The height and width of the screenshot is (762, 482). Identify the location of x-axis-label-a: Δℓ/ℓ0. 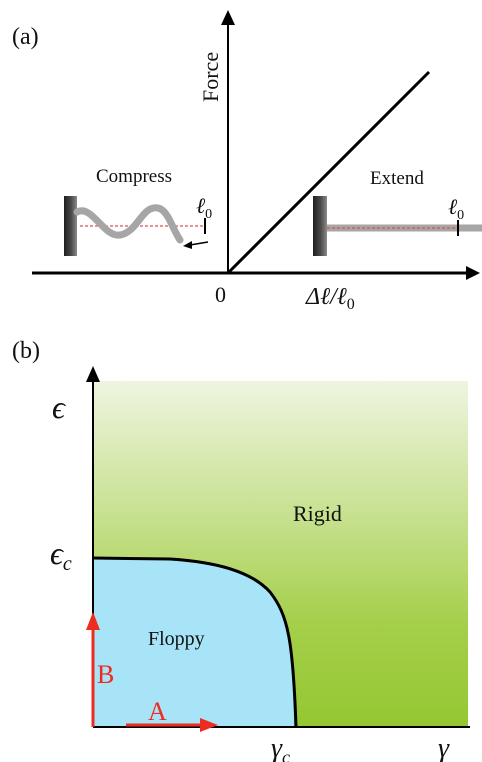
(330, 298).